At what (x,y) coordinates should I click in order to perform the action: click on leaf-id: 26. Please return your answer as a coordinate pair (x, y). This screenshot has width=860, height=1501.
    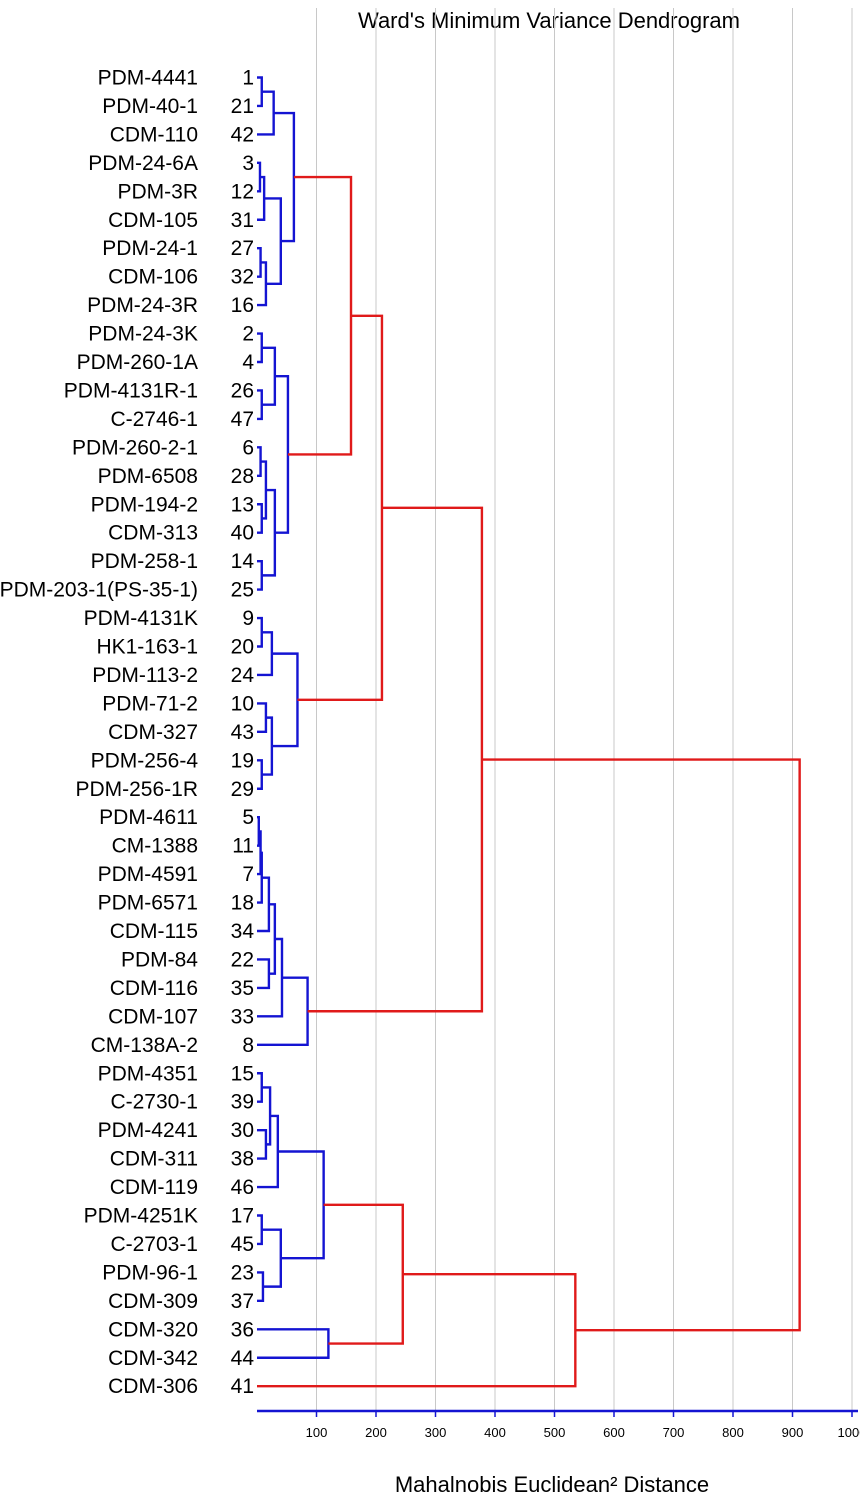
    Looking at the image, I should click on (242, 390).